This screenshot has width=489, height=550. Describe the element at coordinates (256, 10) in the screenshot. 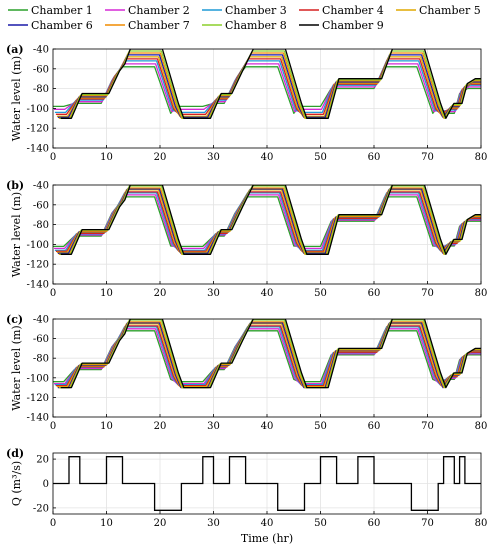

I see `legend-label: Chamber 3` at that location.